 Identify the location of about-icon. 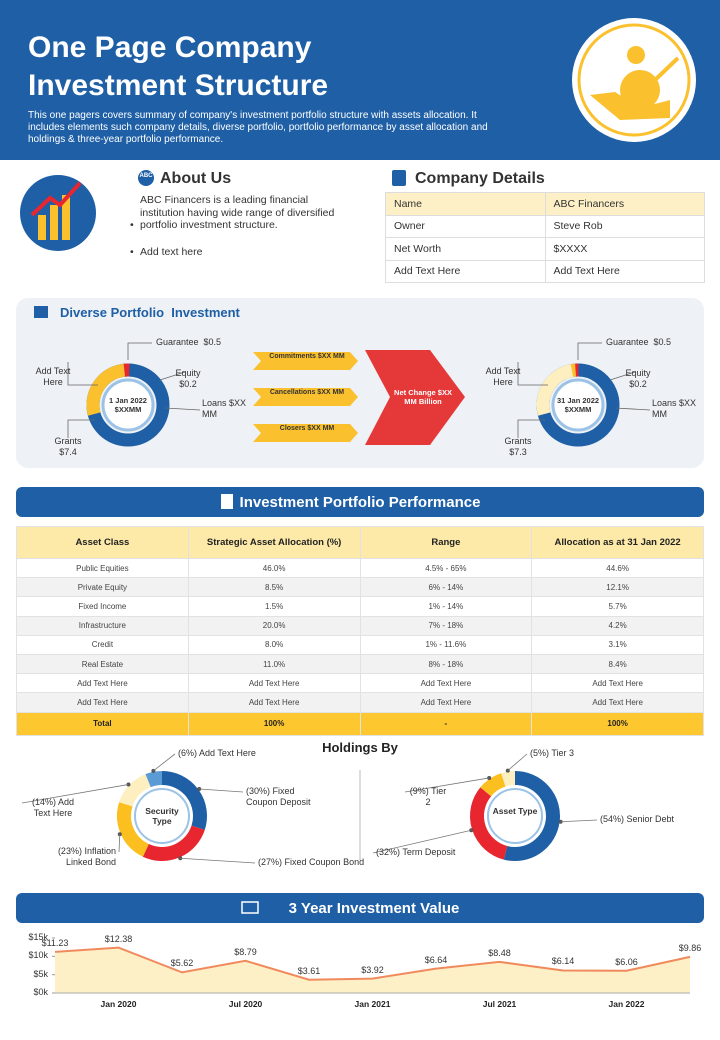
(146, 178).